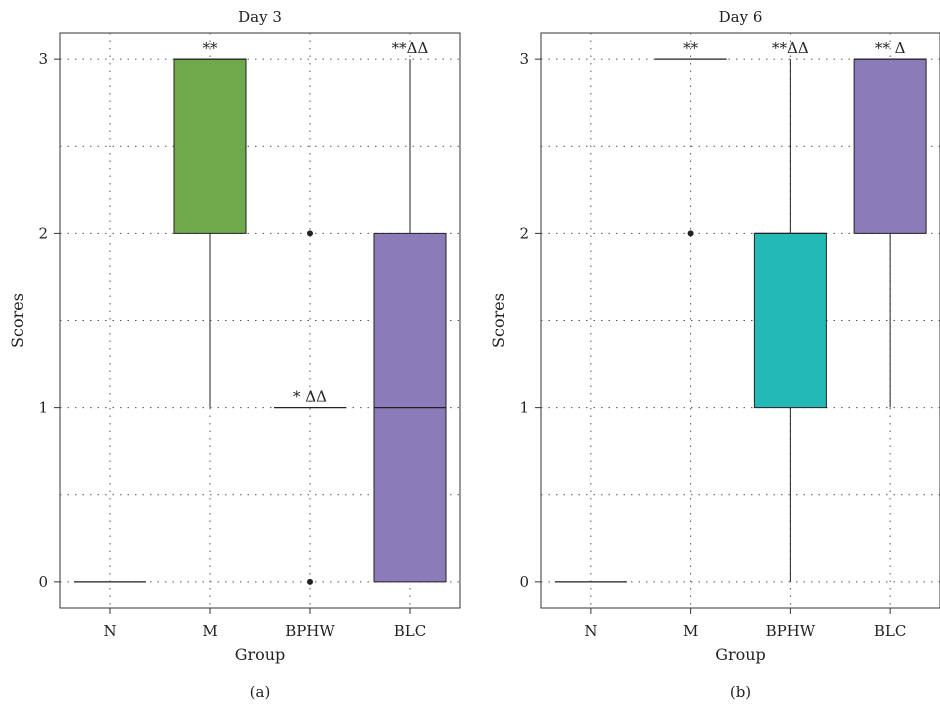 The width and height of the screenshot is (940, 716). Describe the element at coordinates (740, 692) in the screenshot. I see `panel-label: (b)` at that location.